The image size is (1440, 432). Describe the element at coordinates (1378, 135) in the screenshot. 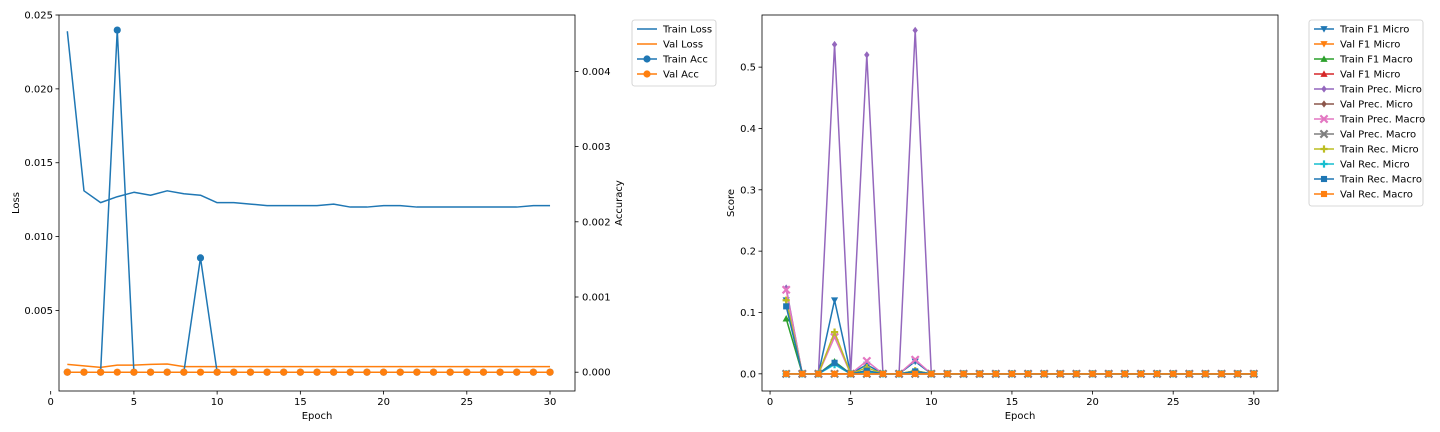

I see `legend-label: Val Prec. Macro` at that location.